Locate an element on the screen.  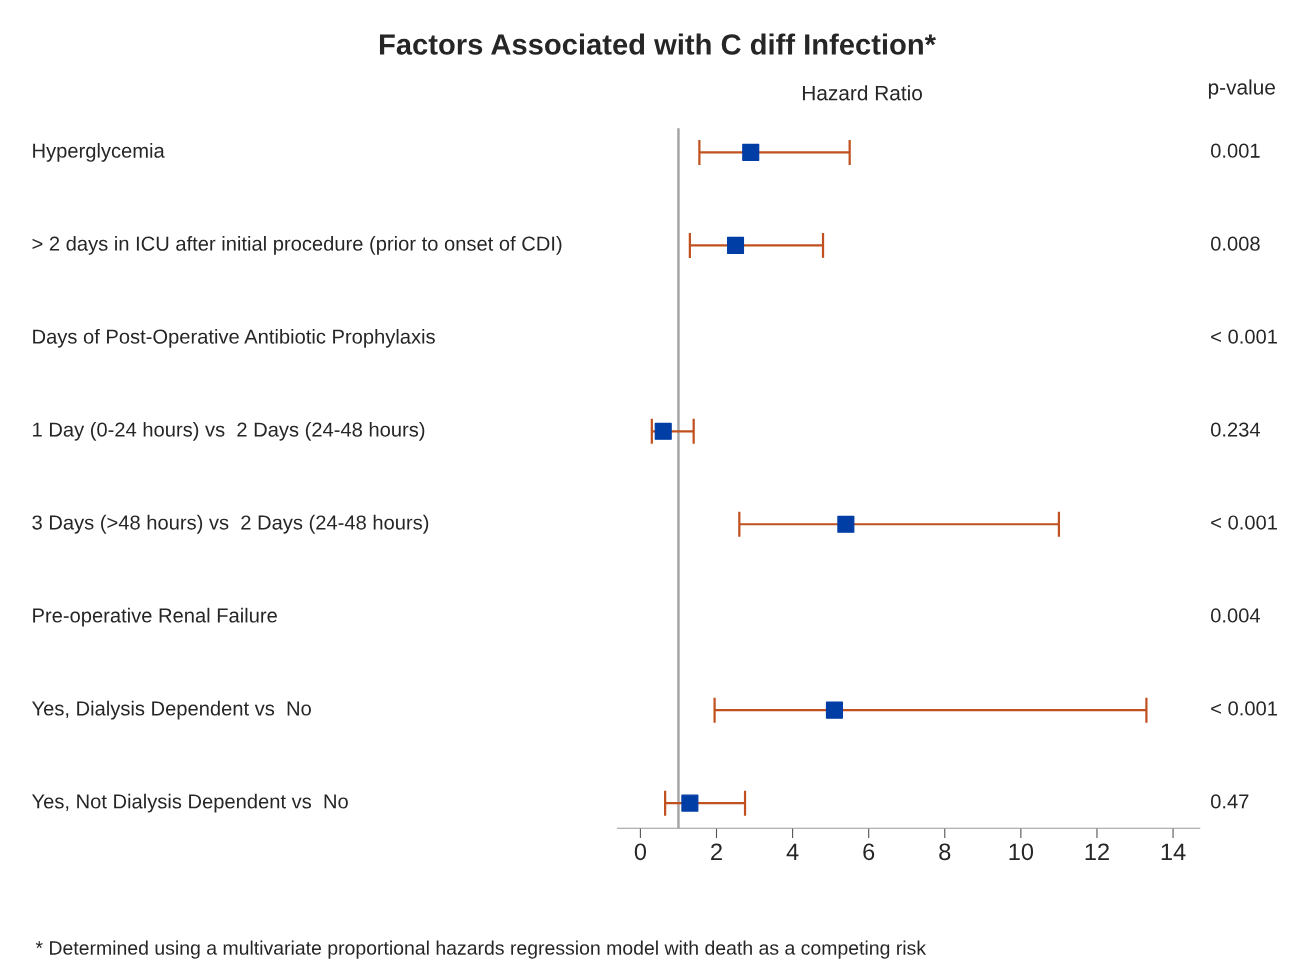
y-tick-label: Pre-operative Renal Failure is located at coordinates (155, 617).